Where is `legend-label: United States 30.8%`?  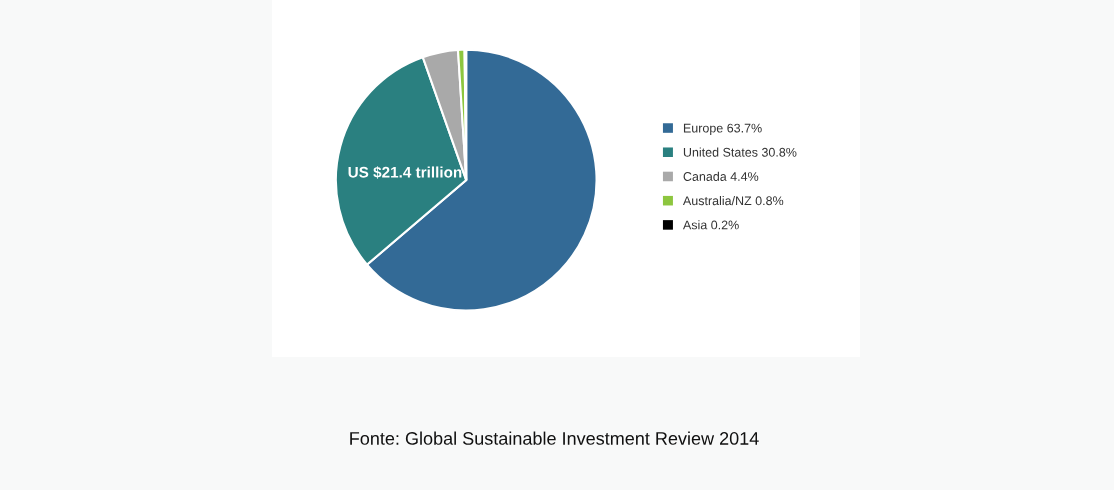 legend-label: United States 30.8% is located at coordinates (740, 152).